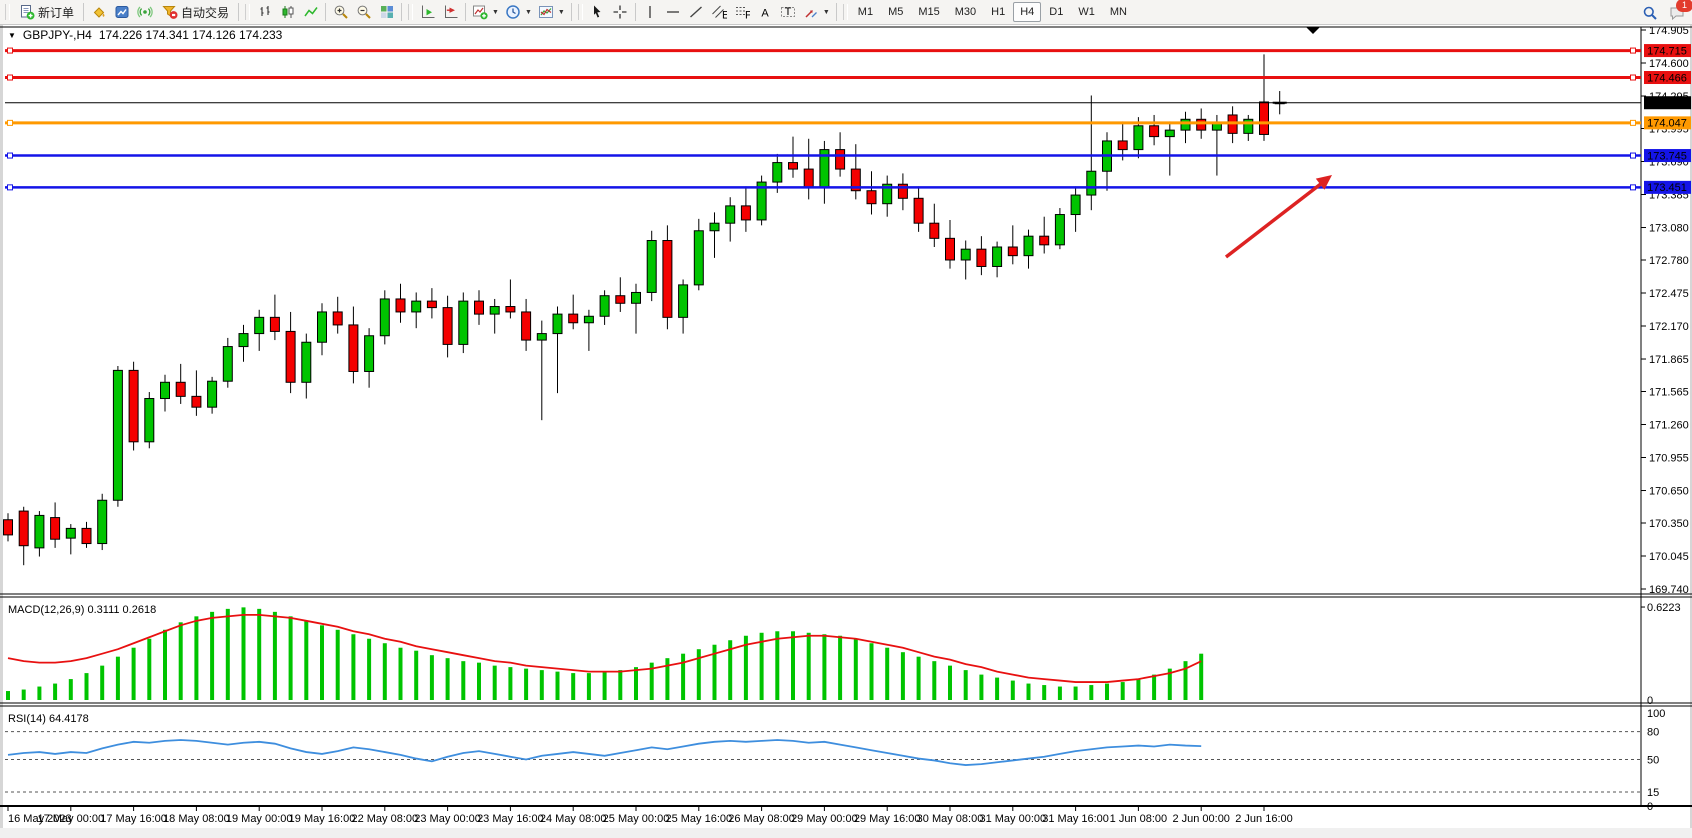  What do you see at coordinates (12, 35) in the screenshot?
I see `chart-expand-icon: ▼` at bounding box center [12, 35].